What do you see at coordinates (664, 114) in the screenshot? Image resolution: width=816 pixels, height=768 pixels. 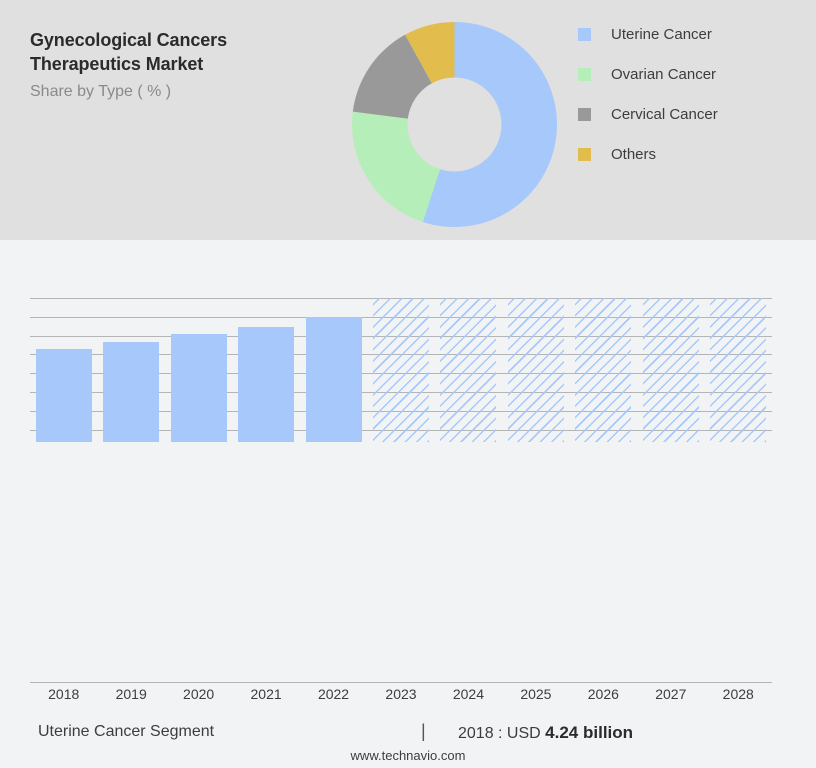 I see `legend-item-label: Cervical Cancer` at bounding box center [664, 114].